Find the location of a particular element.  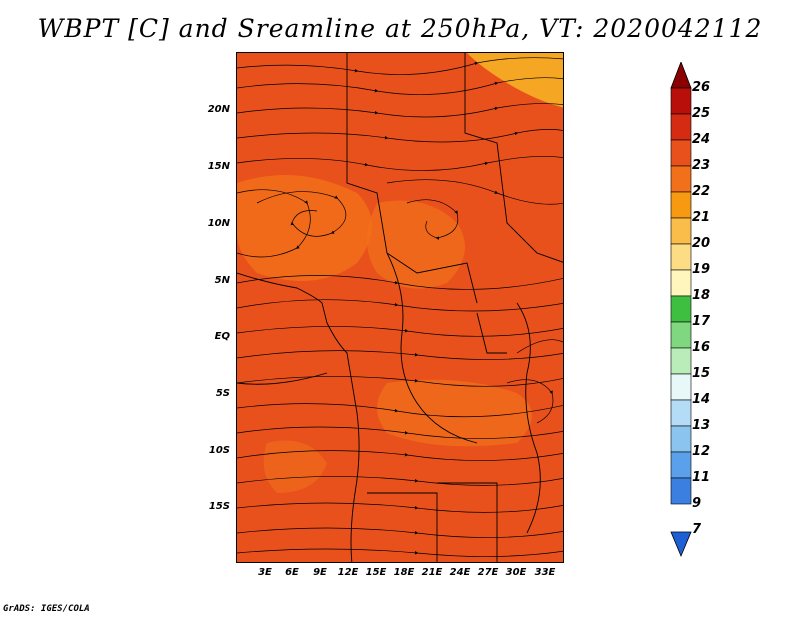

colorbar-swatches is located at coordinates (681, 309).